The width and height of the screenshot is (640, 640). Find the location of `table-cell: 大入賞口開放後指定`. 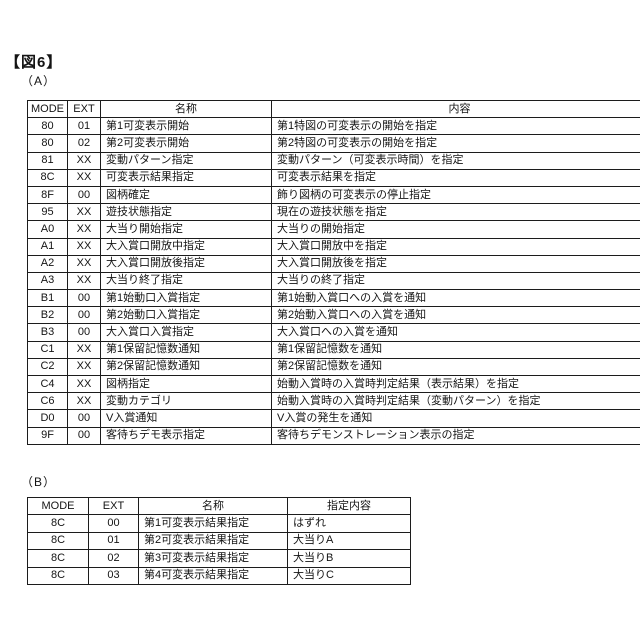

table-cell: 大入賞口開放後指定 is located at coordinates (186, 263).